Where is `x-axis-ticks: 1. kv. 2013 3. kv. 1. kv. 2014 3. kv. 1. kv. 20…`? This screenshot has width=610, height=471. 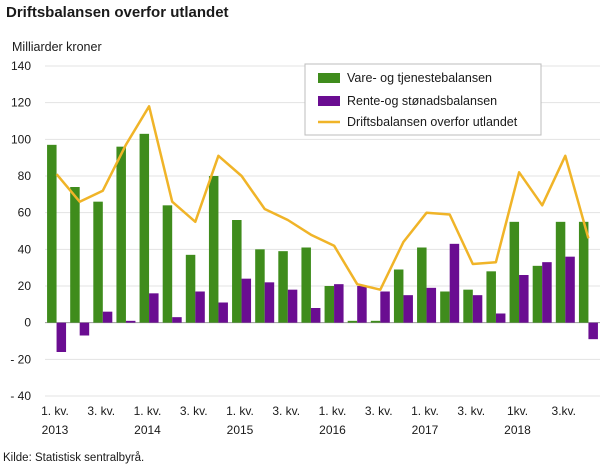 x-axis-ticks: 1. kv. 2013 3. kv. 1. kv. 2014 3. kv. 1. kv. 20… is located at coordinates (308, 420).